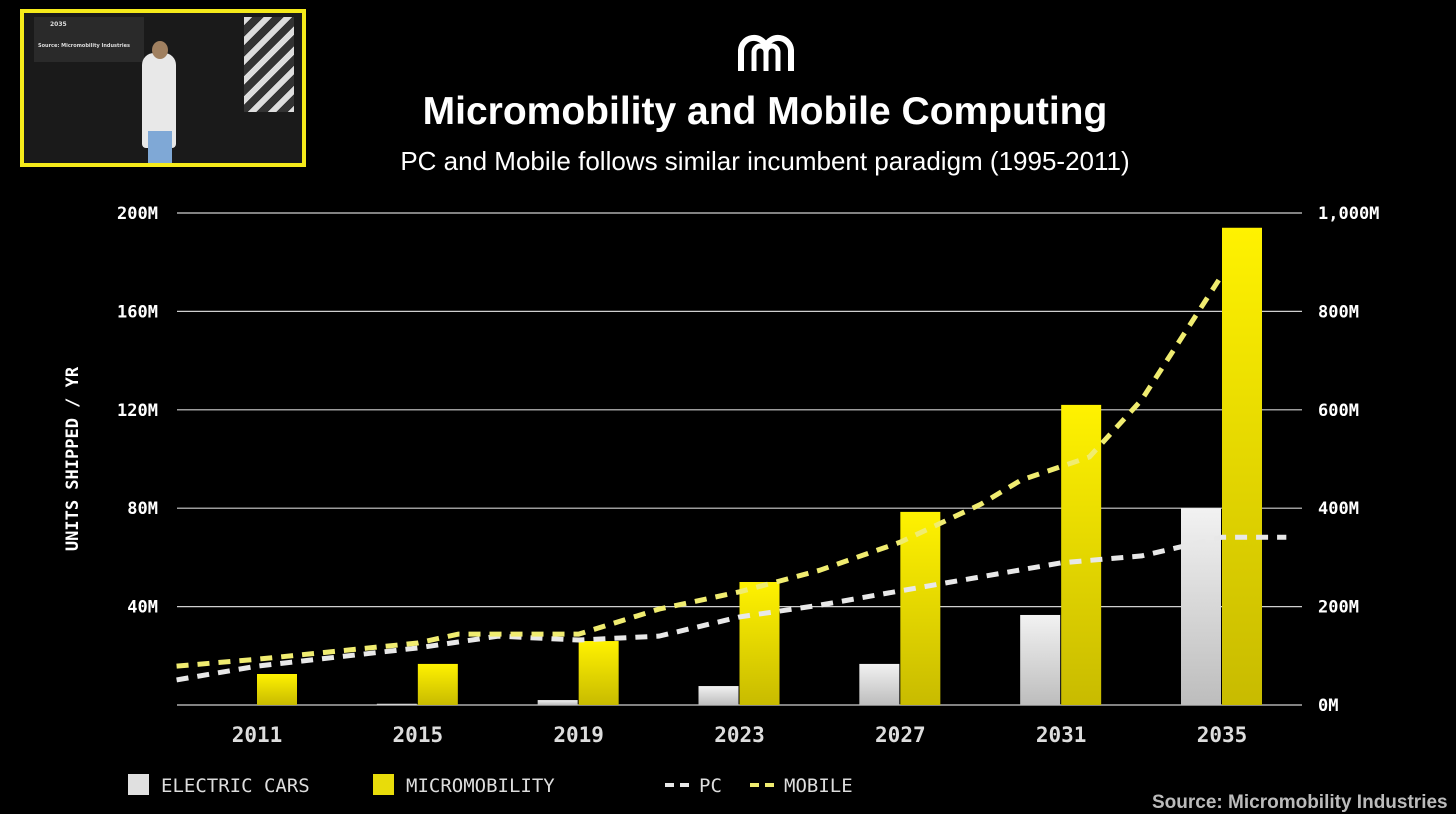  Describe the element at coordinates (1338, 509) in the screenshot. I see `y2-tick-label: 400M` at that location.